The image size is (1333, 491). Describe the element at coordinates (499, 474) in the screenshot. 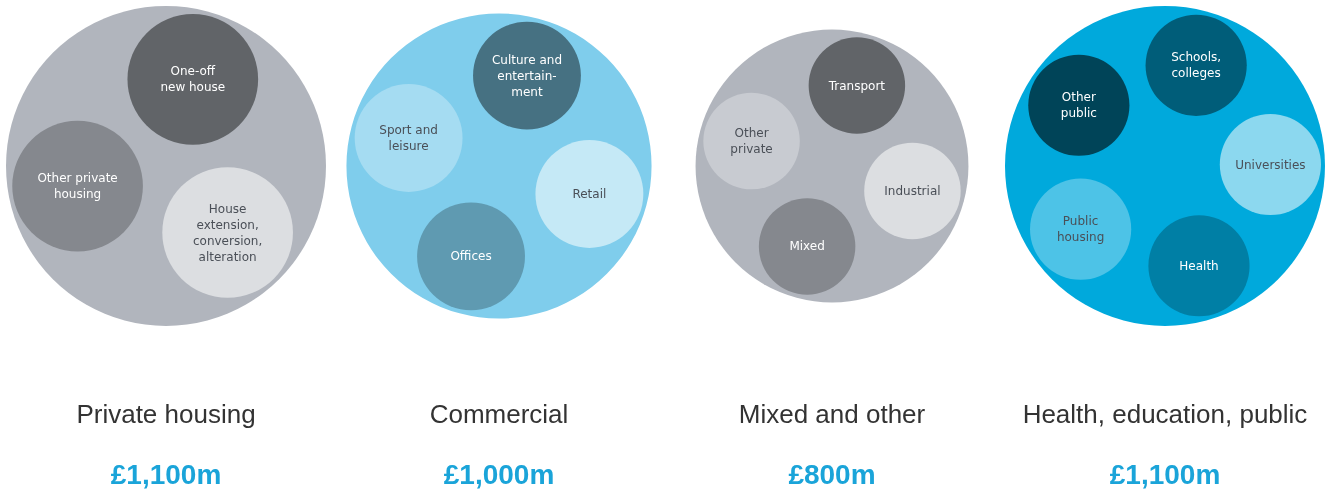

I see `data-label: £1,000m` at that location.